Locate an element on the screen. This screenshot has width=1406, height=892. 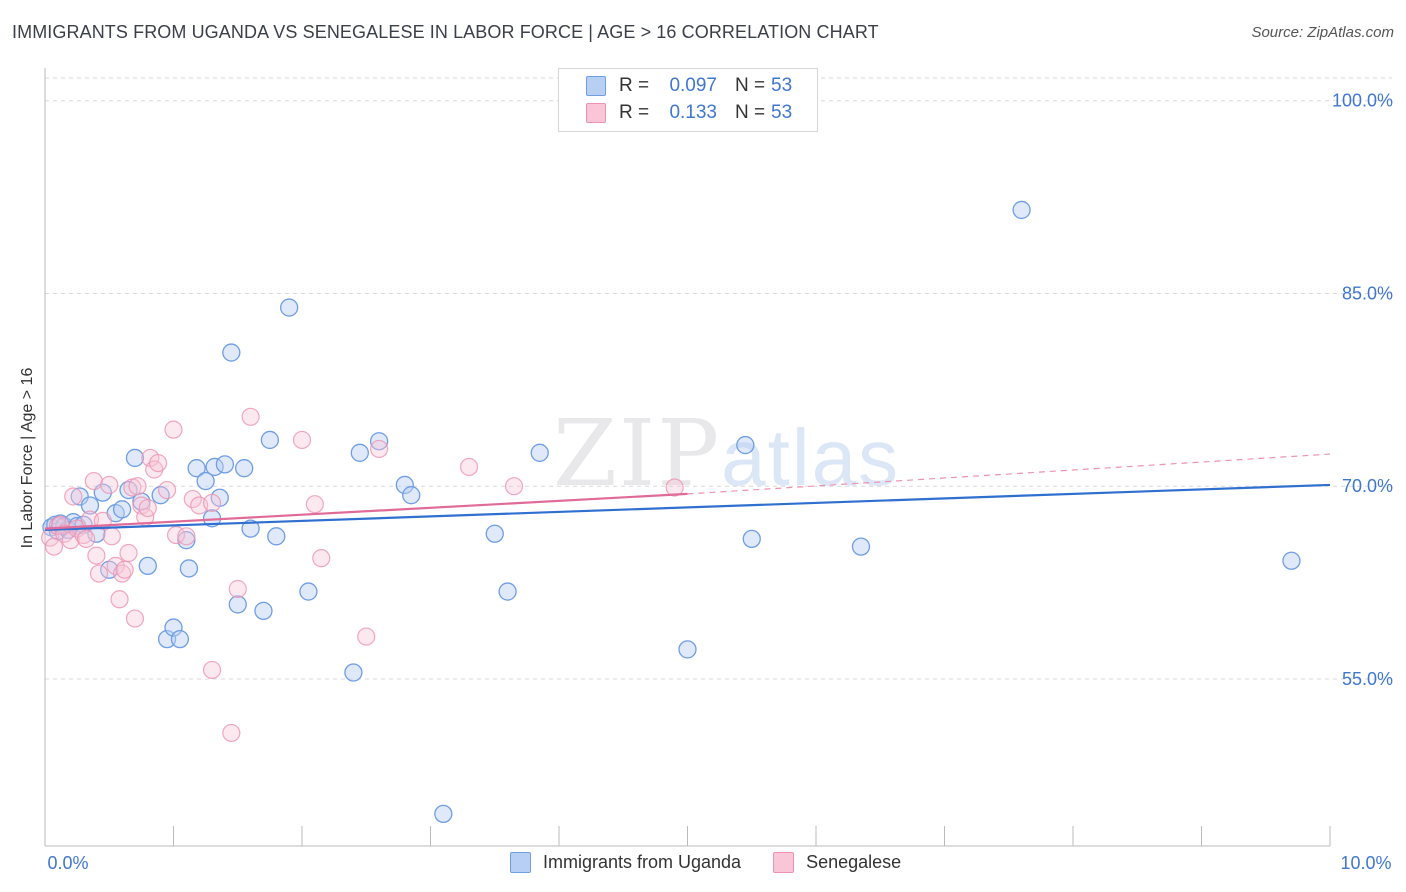
series-legend: Immigrants from Uganda Senegalese is located at coordinates (721, 862).